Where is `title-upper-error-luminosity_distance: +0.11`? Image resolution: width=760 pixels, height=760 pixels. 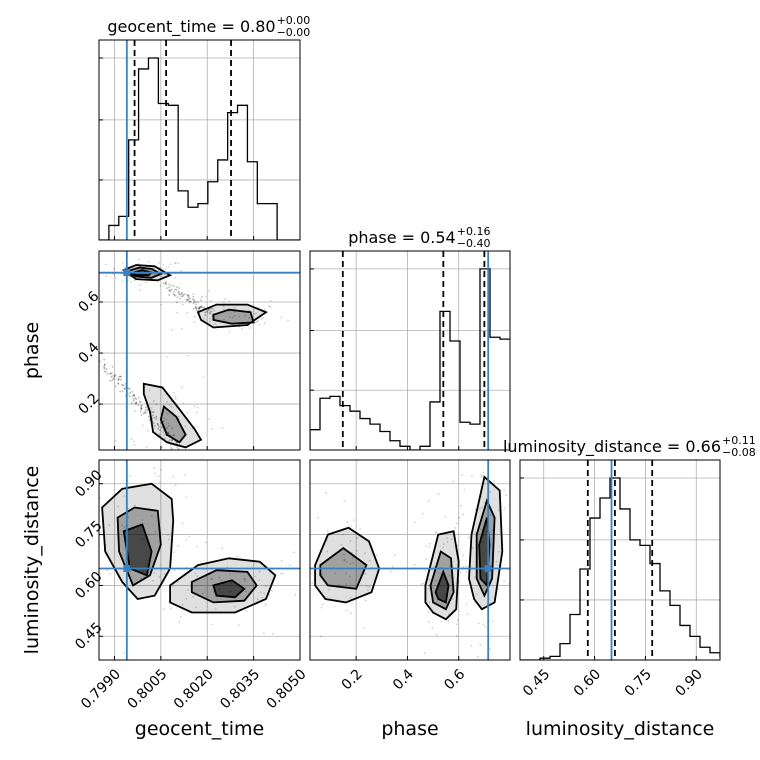 title-upper-error-luminosity_distance: +0.11 is located at coordinates (739, 440).